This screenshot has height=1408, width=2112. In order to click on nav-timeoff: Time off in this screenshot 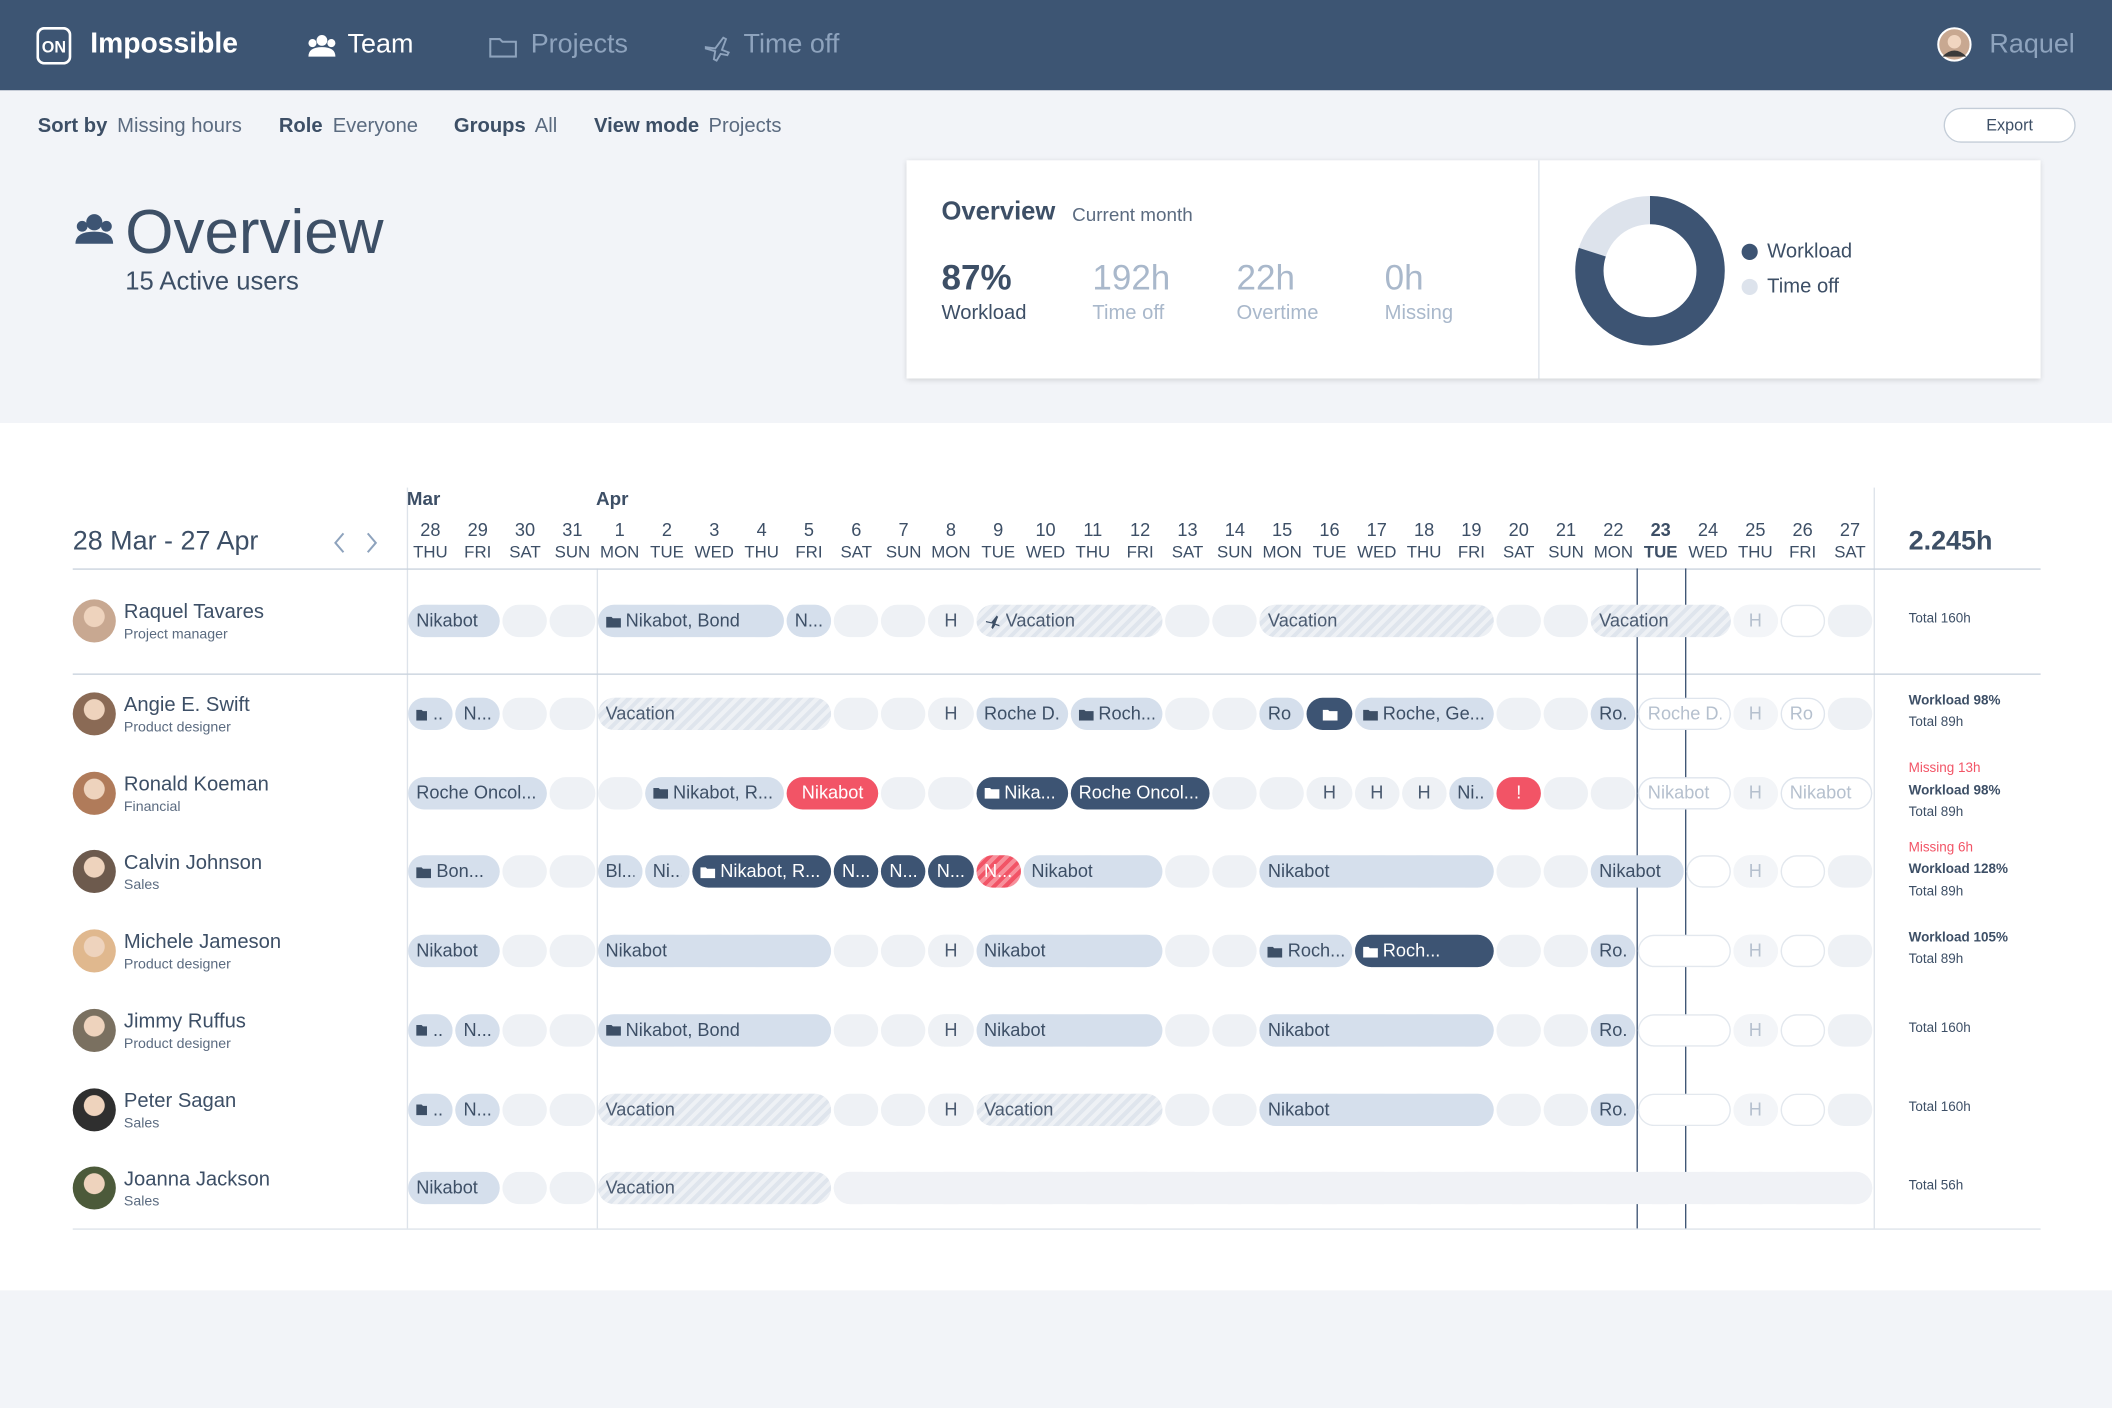, I will do `click(791, 44)`.